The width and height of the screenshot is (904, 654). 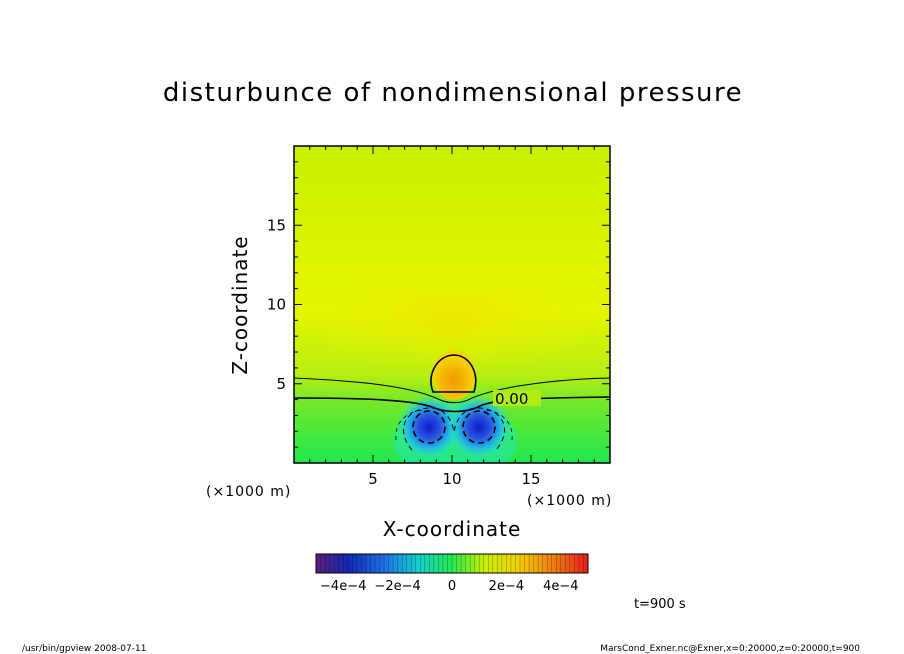 I want to click on contour-label: 0.00, so click(x=511, y=399).